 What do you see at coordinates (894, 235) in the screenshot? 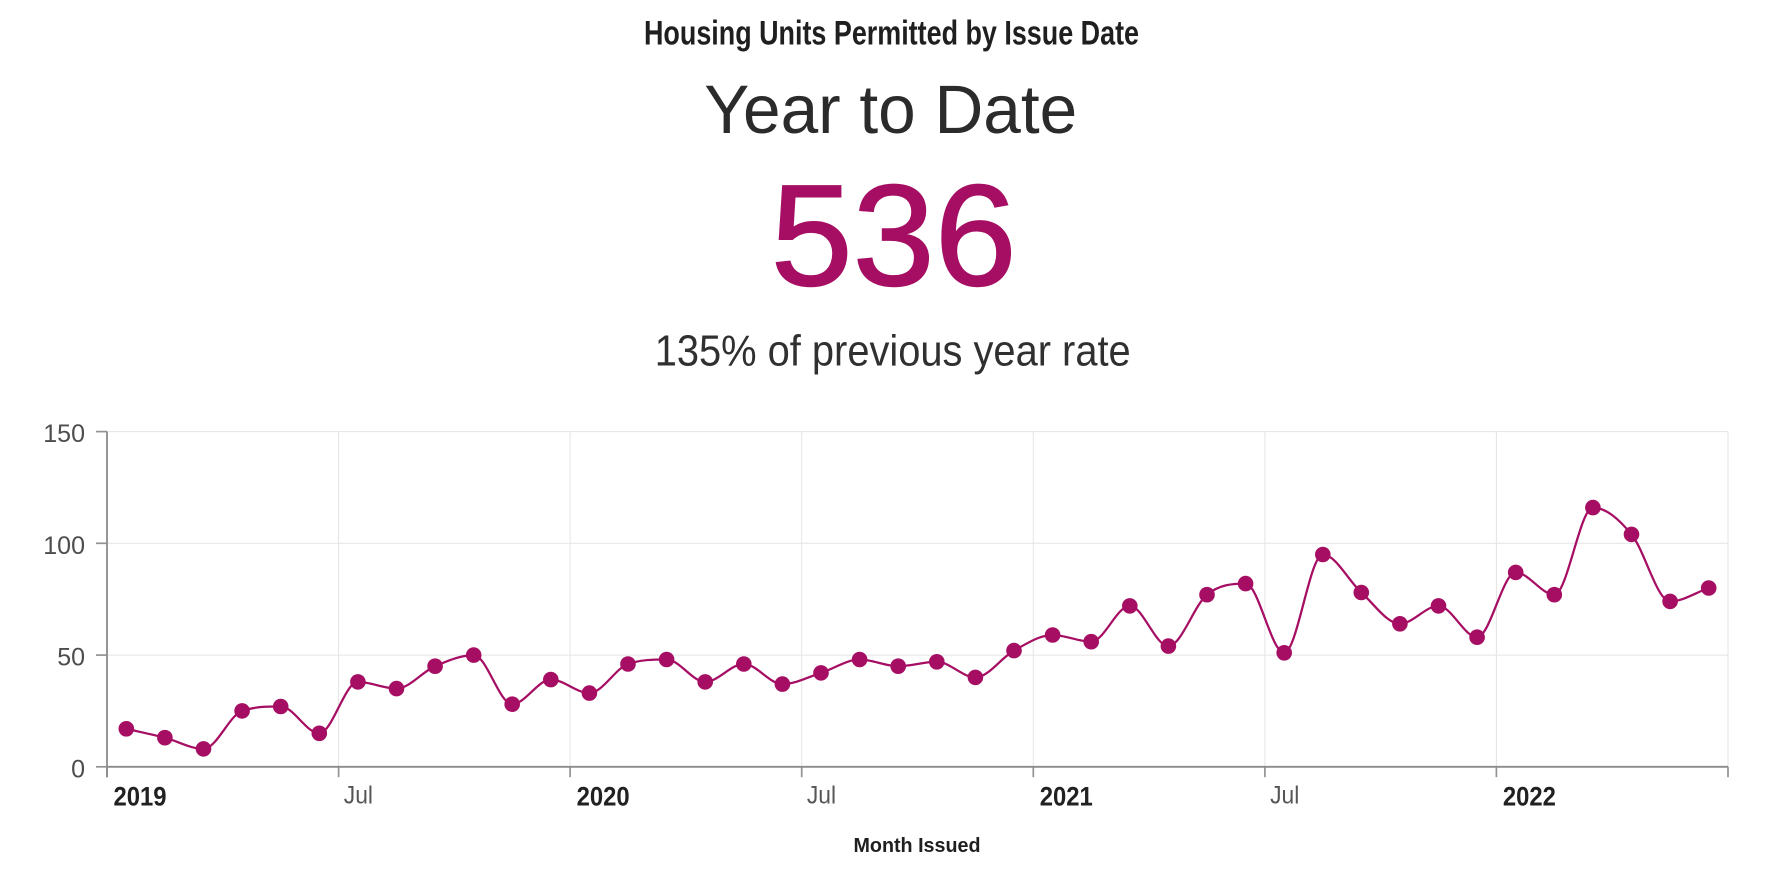
I see `svg-text: 536` at bounding box center [894, 235].